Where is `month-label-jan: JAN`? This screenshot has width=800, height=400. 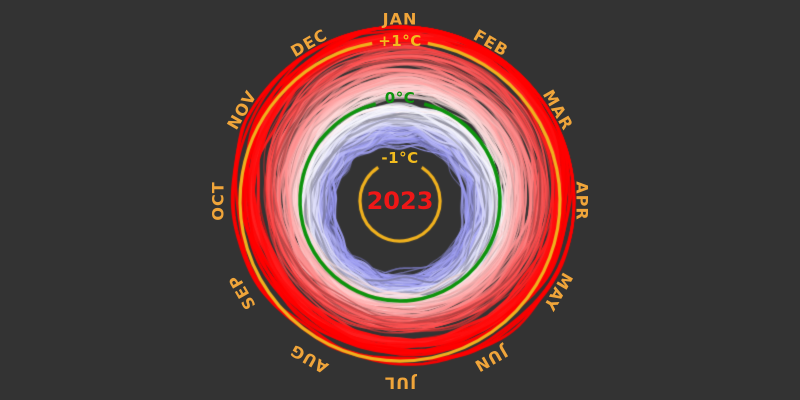 month-label-jan: JAN is located at coordinates (400, 19).